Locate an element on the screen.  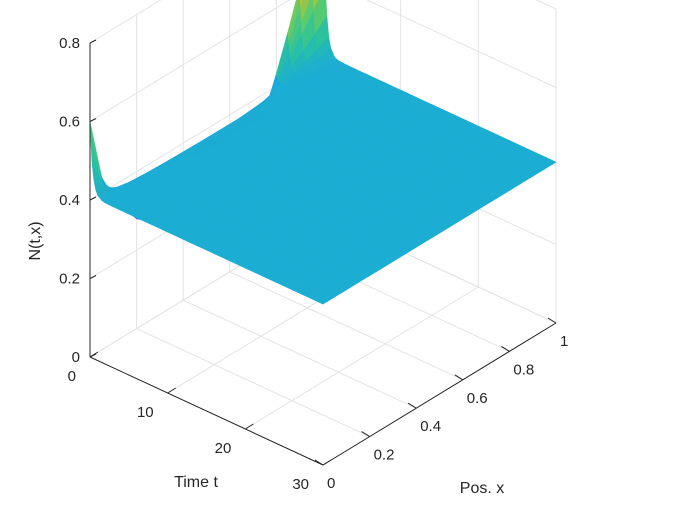
z-tick-label: 0 is located at coordinates (76, 357).